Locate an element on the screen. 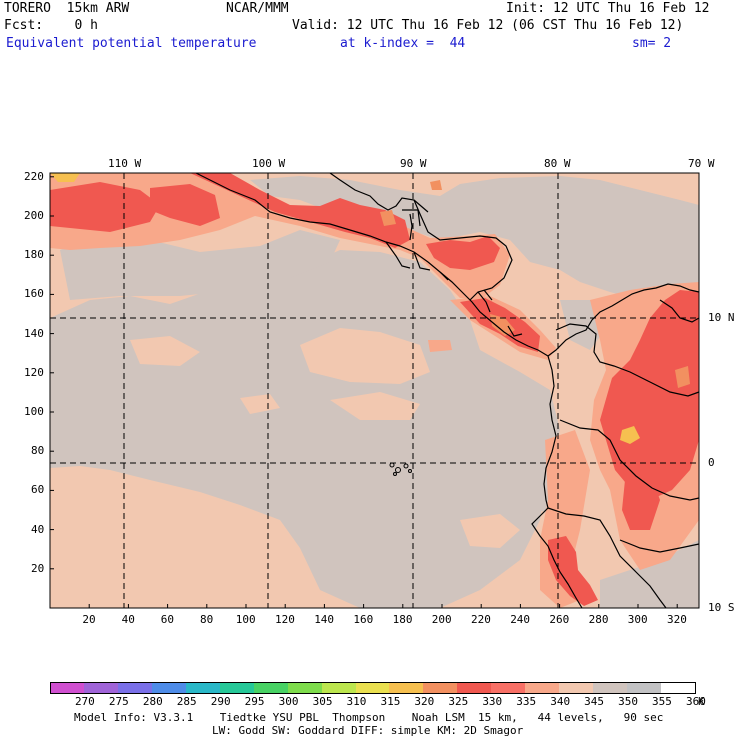 The height and width of the screenshot is (740, 740). x-tick-label: 20 is located at coordinates (89, 619).